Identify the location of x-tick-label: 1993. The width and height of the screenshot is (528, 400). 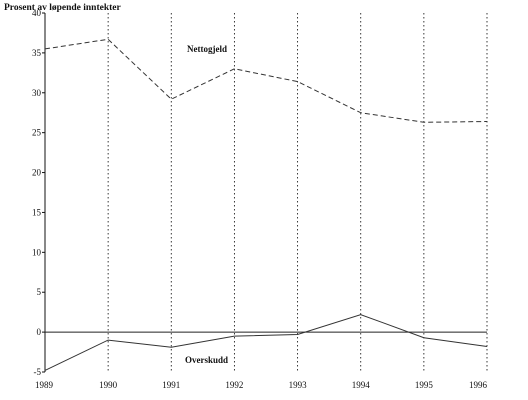
(298, 385).